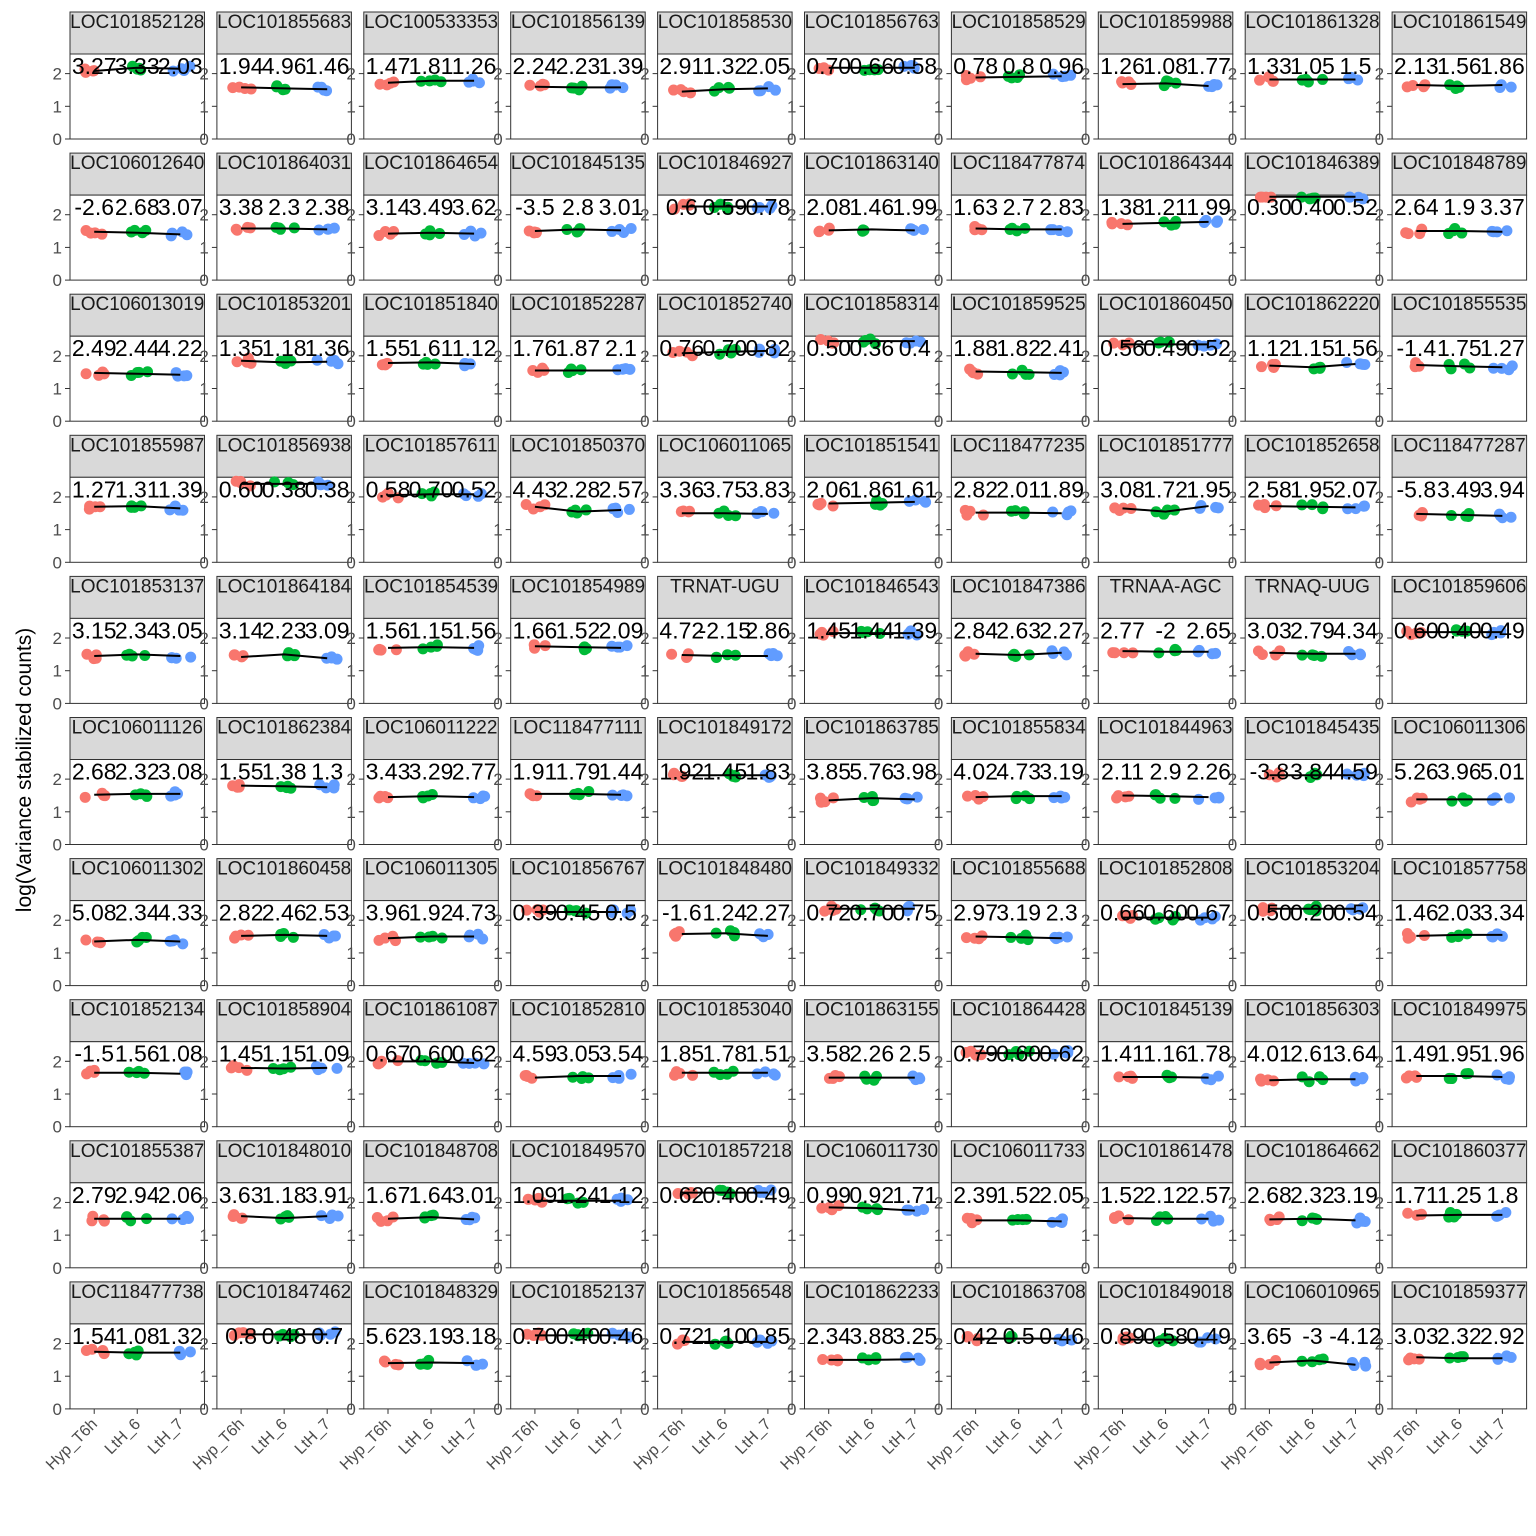  I want to click on facet-title: LOC101846927, so click(725, 163).